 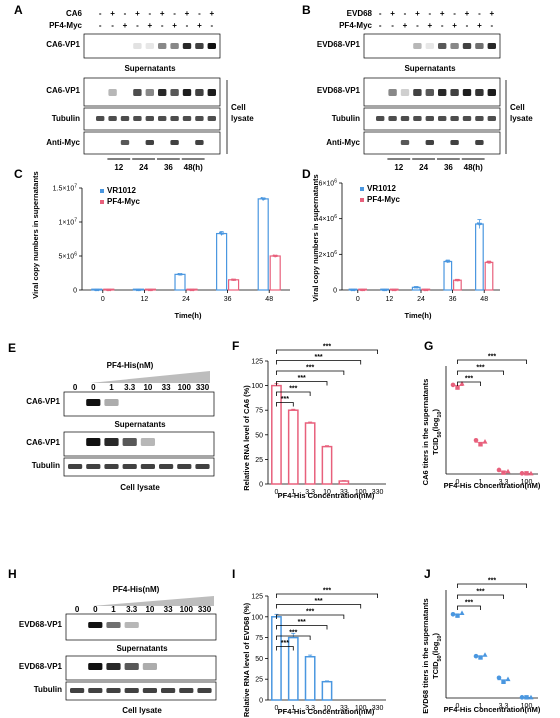 I want to click on x-tick-label: 0, so click(x=458, y=482).